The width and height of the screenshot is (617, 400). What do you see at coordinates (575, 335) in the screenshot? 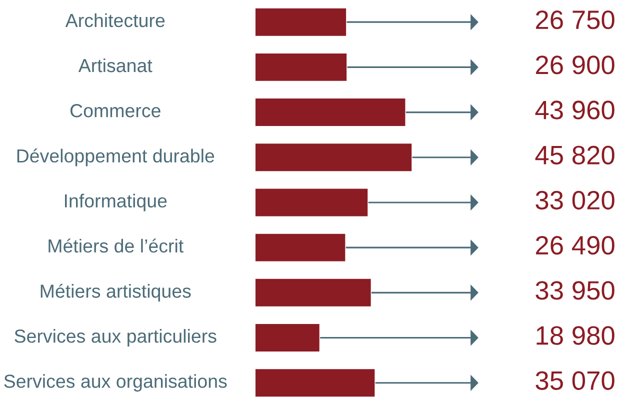
I see `data-label: 18 980` at bounding box center [575, 335].